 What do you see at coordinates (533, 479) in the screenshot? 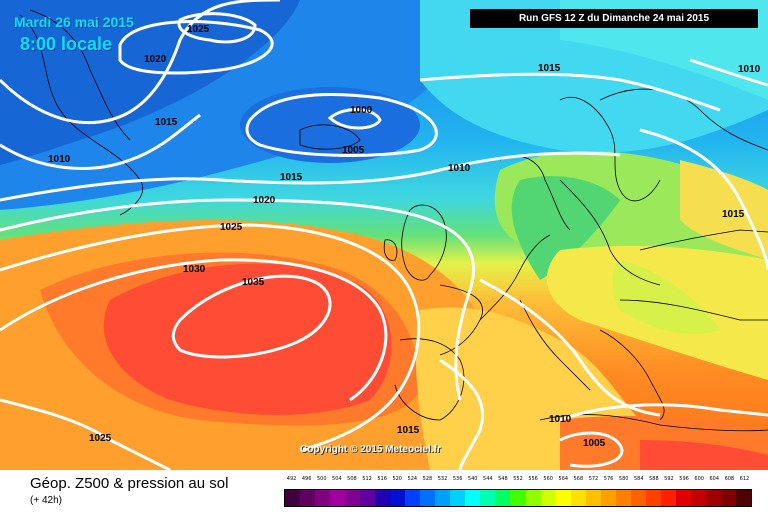
I see `scale-label: 556` at bounding box center [533, 479].